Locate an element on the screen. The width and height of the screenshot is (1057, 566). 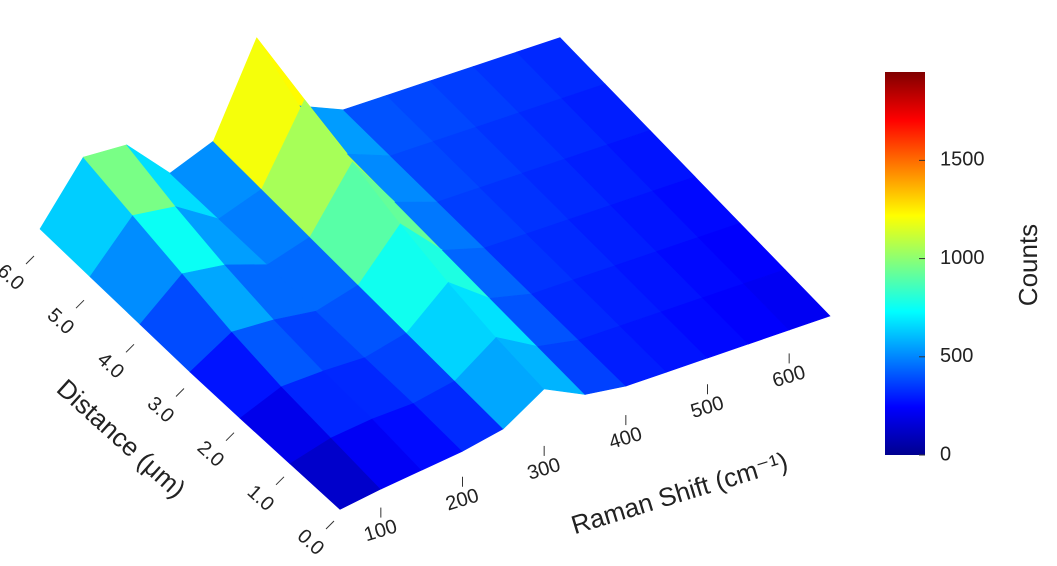
colorbar-tick-label: 500 is located at coordinates (956, 356).